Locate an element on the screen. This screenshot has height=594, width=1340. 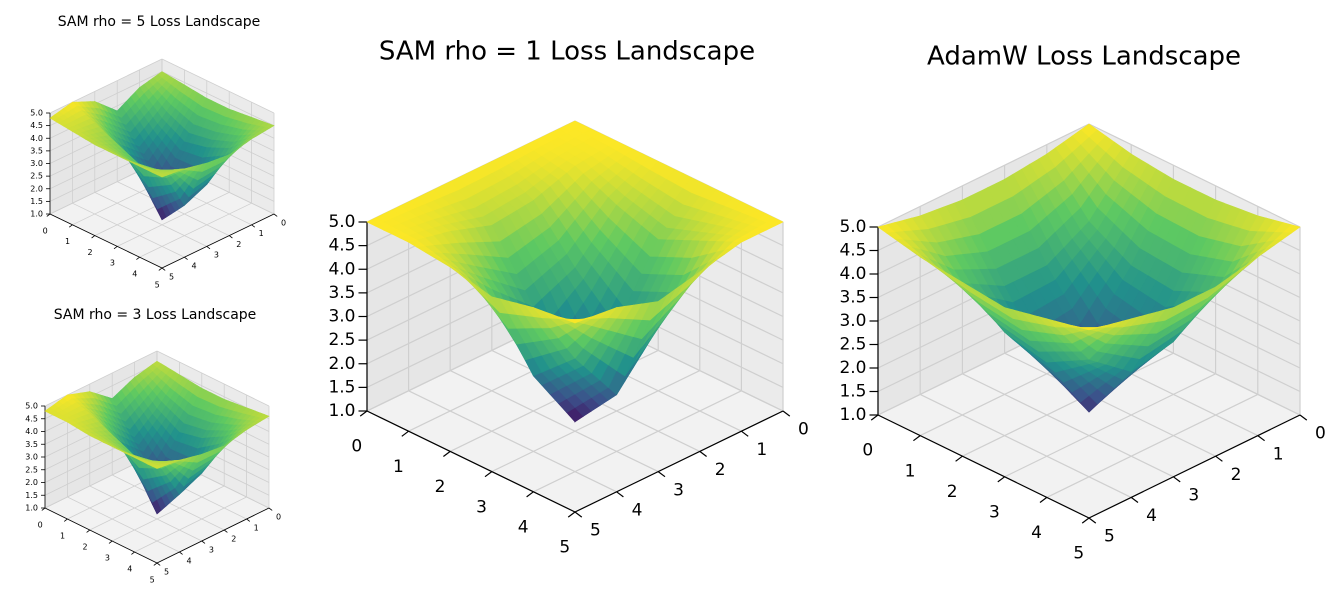
z-tick-label: 4.5 is located at coordinates (341, 246).